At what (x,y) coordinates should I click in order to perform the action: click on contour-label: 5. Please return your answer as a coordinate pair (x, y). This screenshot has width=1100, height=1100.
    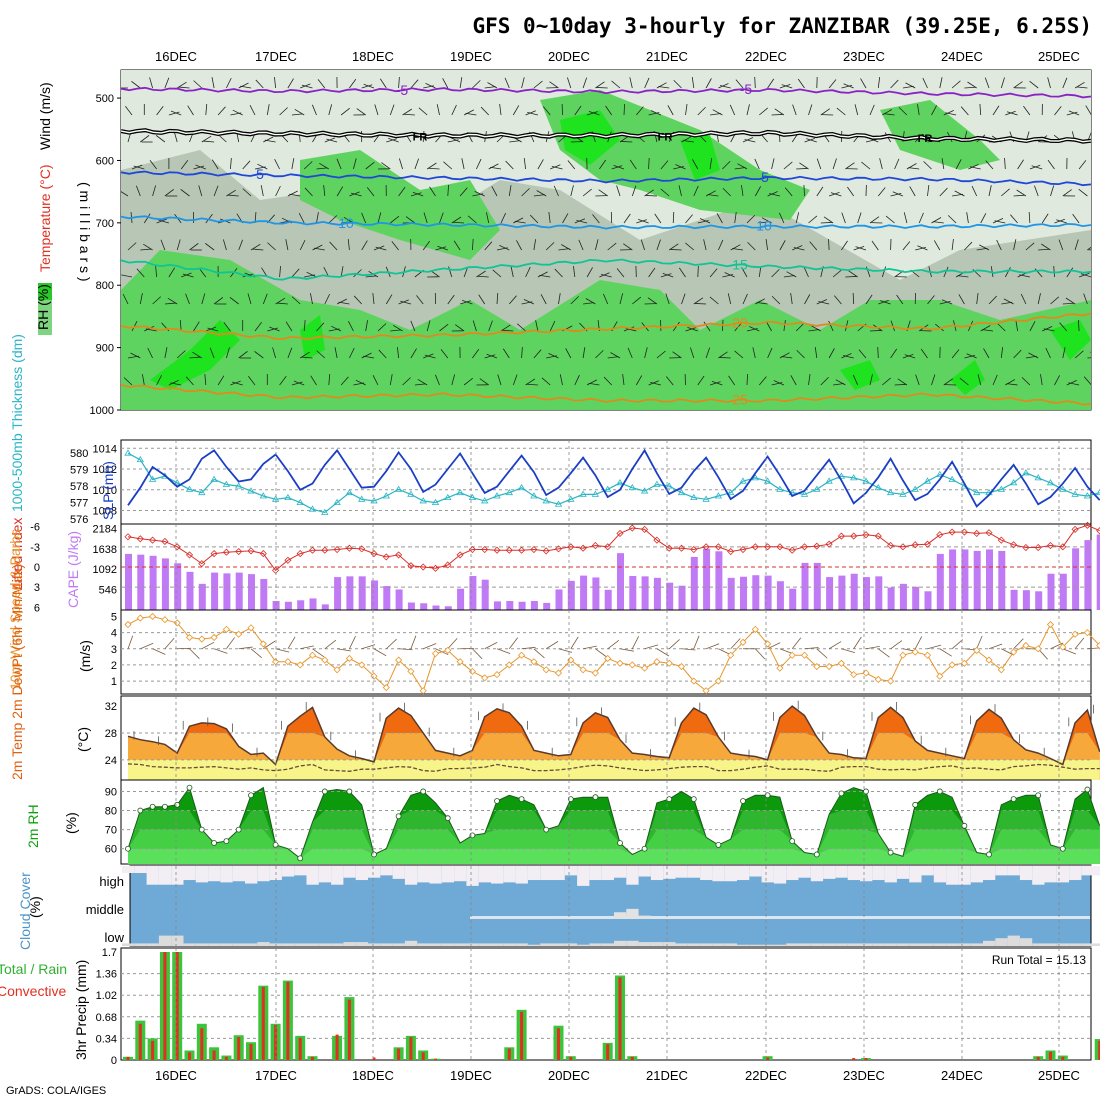
    Looking at the image, I should click on (260, 174).